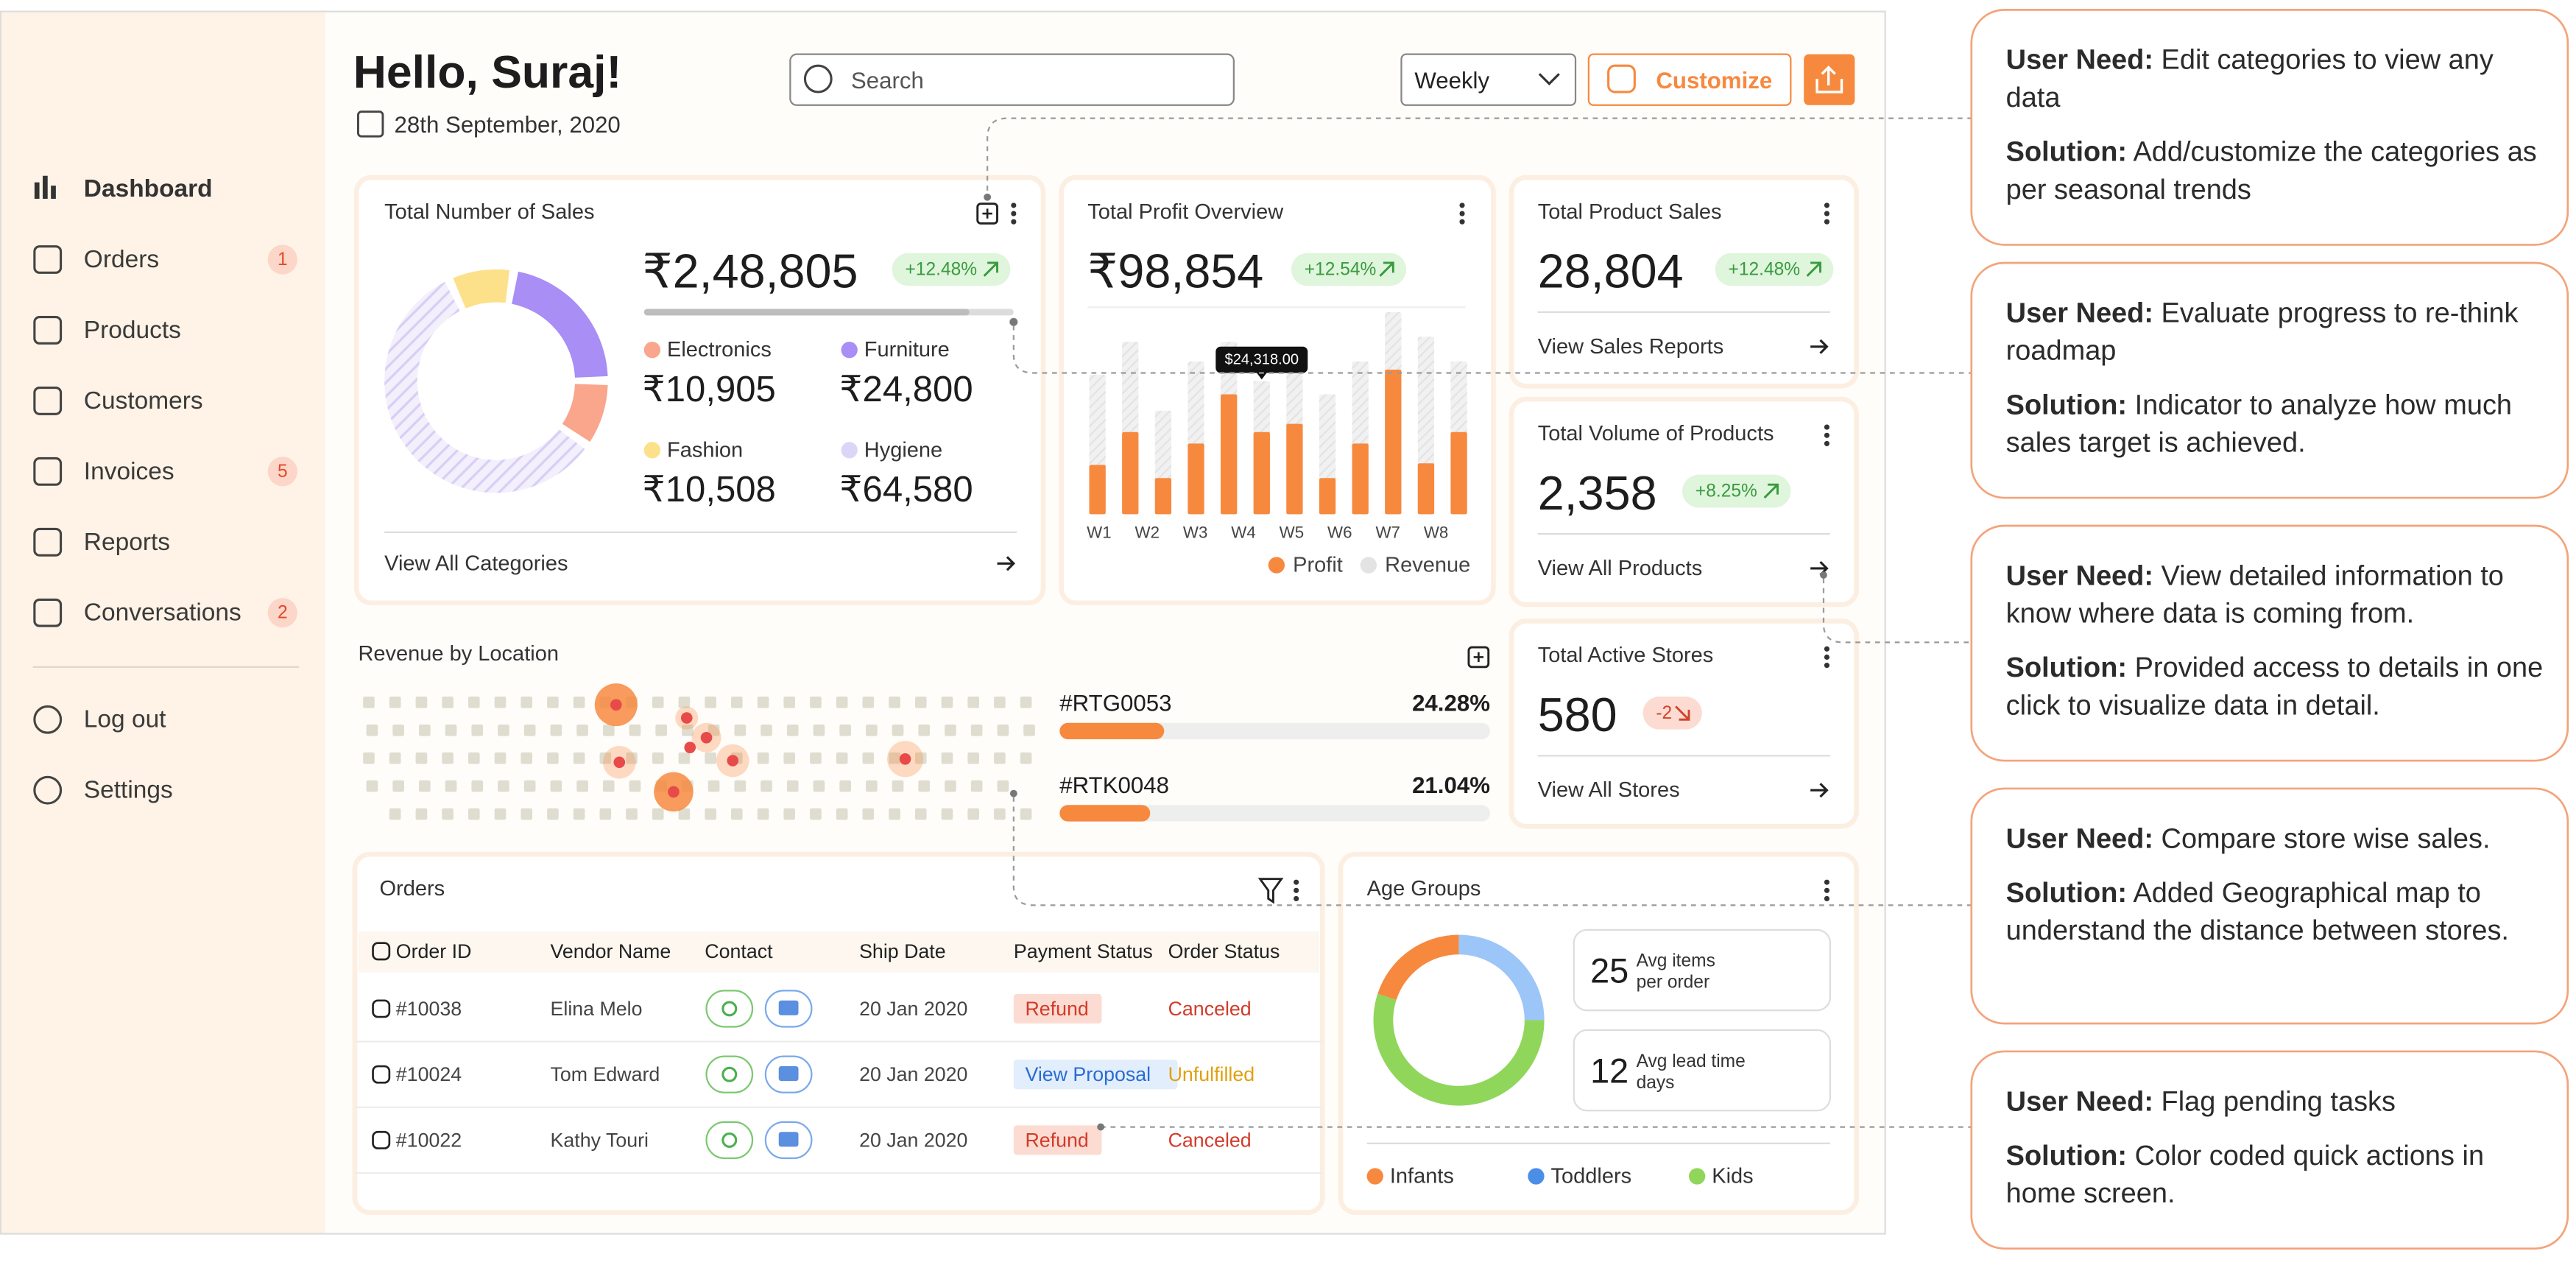  What do you see at coordinates (282, 472) in the screenshot?
I see `nav-badge` at bounding box center [282, 472].